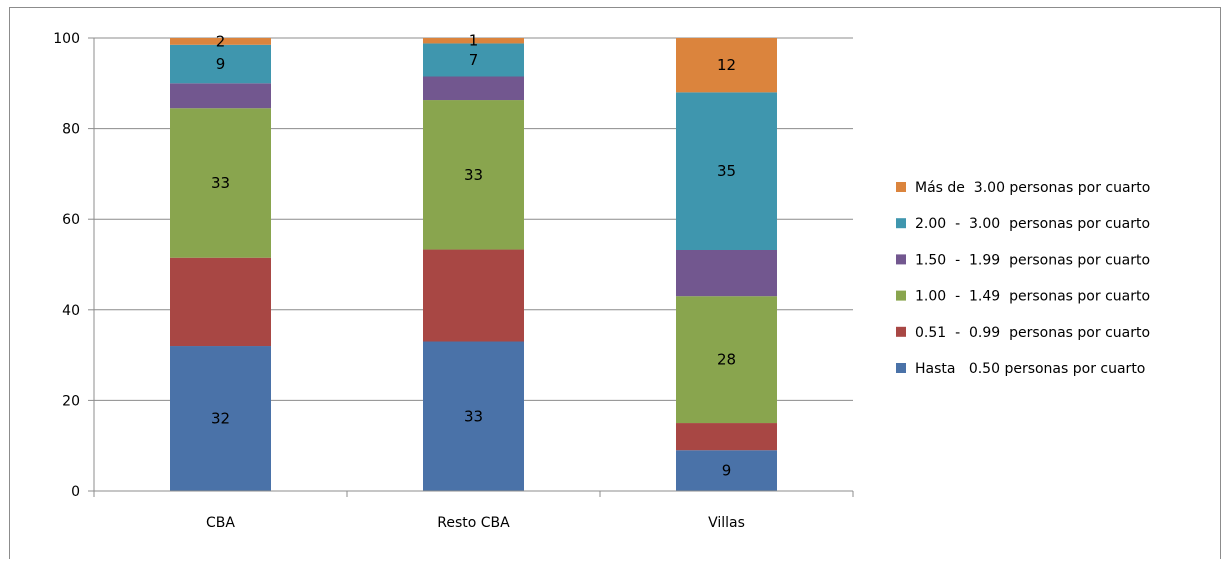  I want to click on legend-label: 2.00 - 3.00 personas por cuarto, so click(1032, 224).